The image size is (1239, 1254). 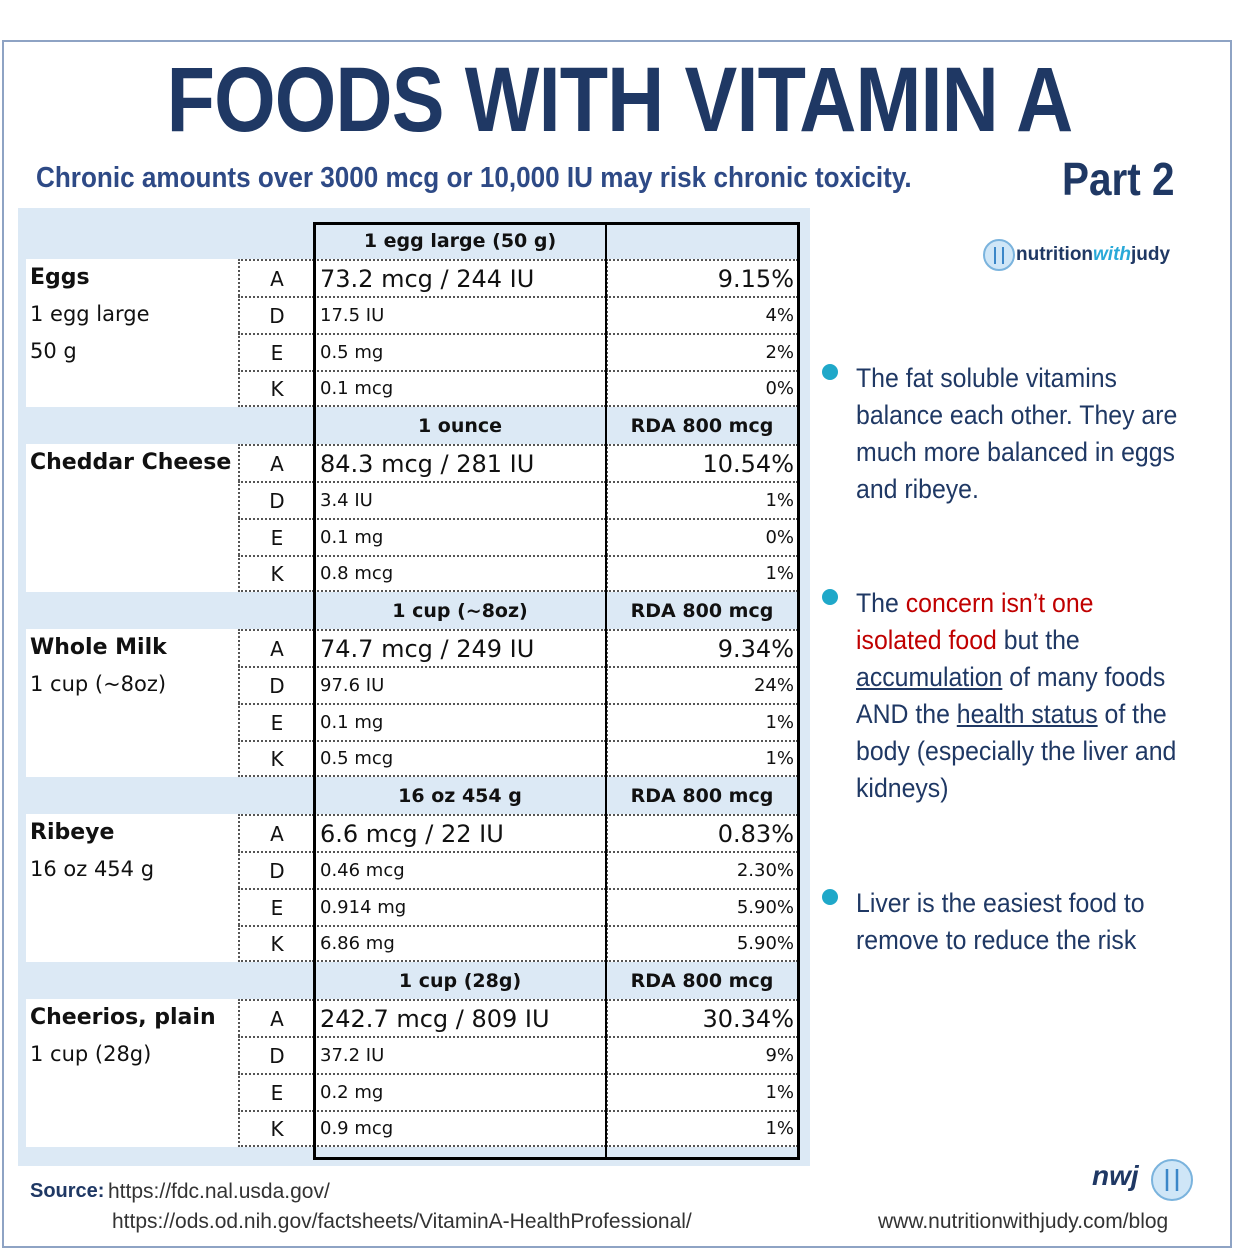 What do you see at coordinates (219, 1191) in the screenshot?
I see `source-link: https://fdc.nal.usda.gov/` at bounding box center [219, 1191].